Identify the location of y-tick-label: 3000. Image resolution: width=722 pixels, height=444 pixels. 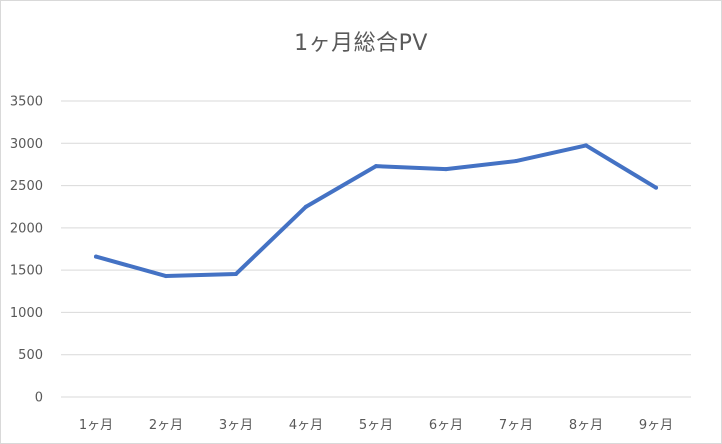
(26, 144).